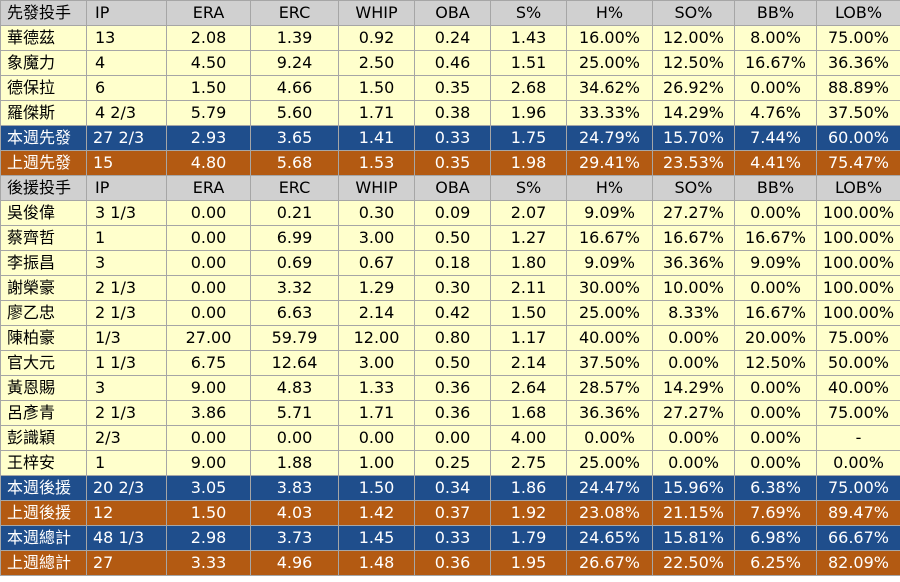 The height and width of the screenshot is (582, 900). I want to click on cell-oba: 0.38, so click(452, 113).